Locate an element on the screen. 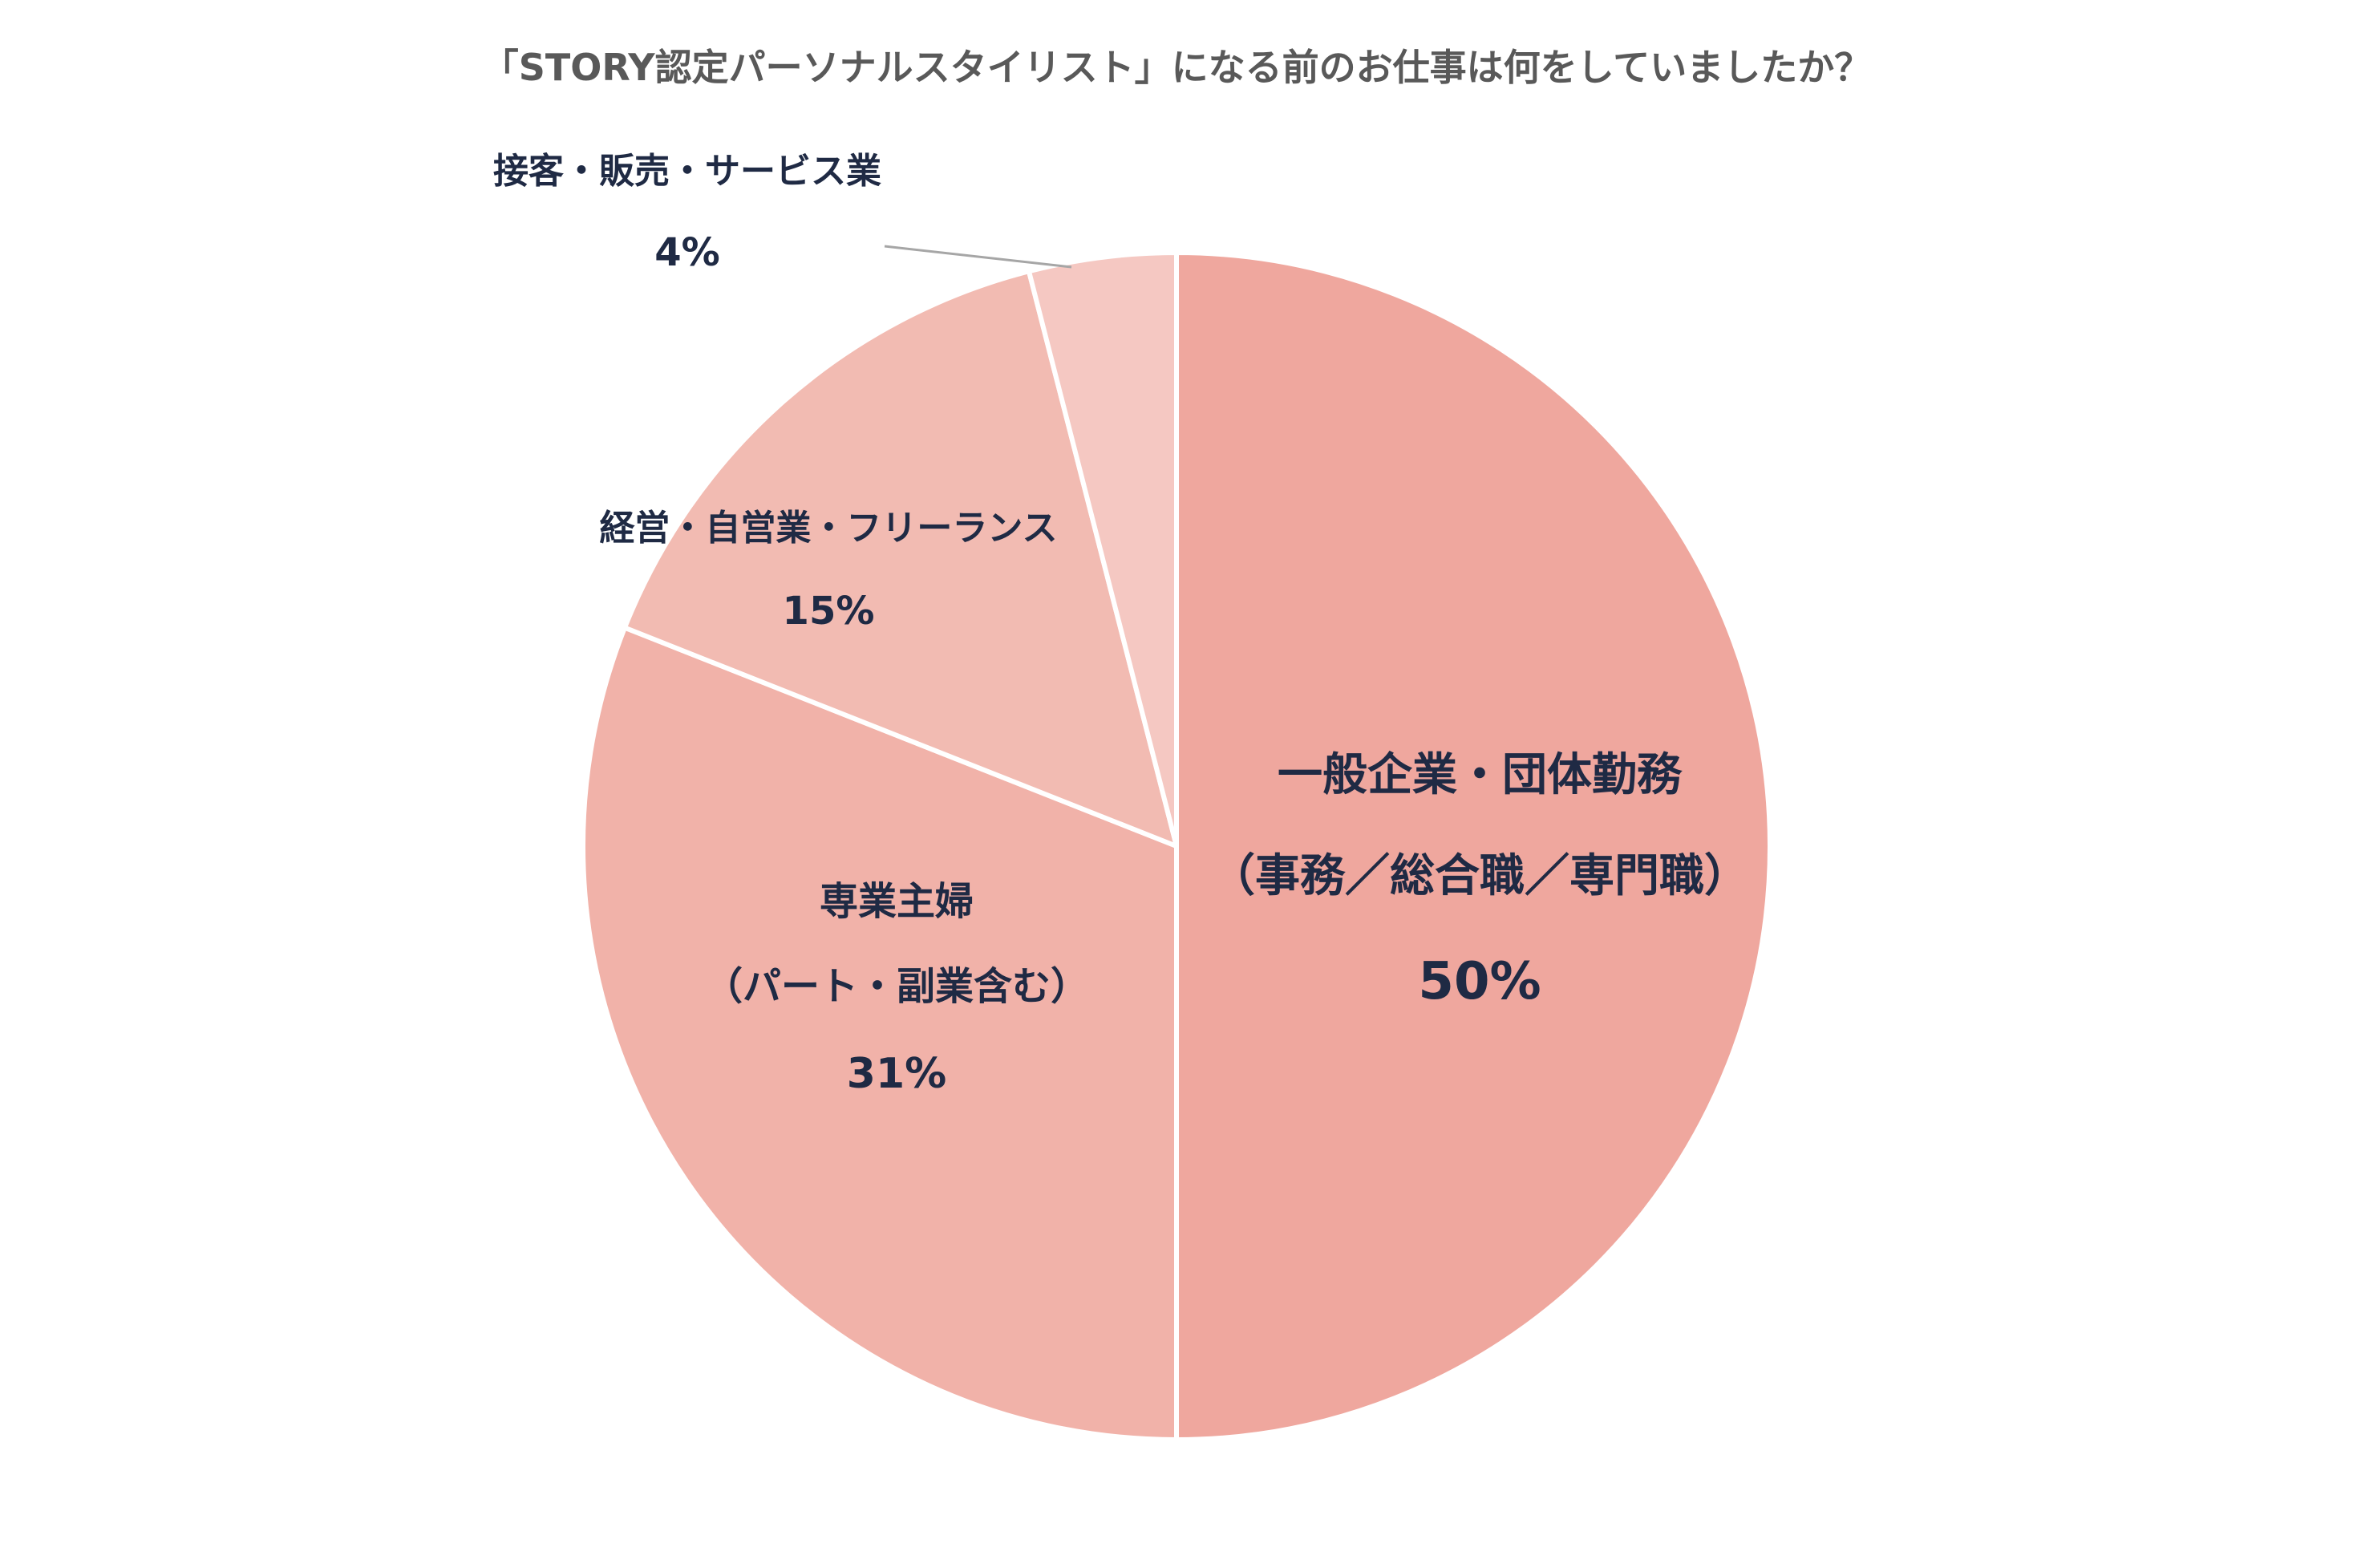 The width and height of the screenshot is (2353, 1568). slice-label: 一般企業・団体勤務 is located at coordinates (1480, 775).